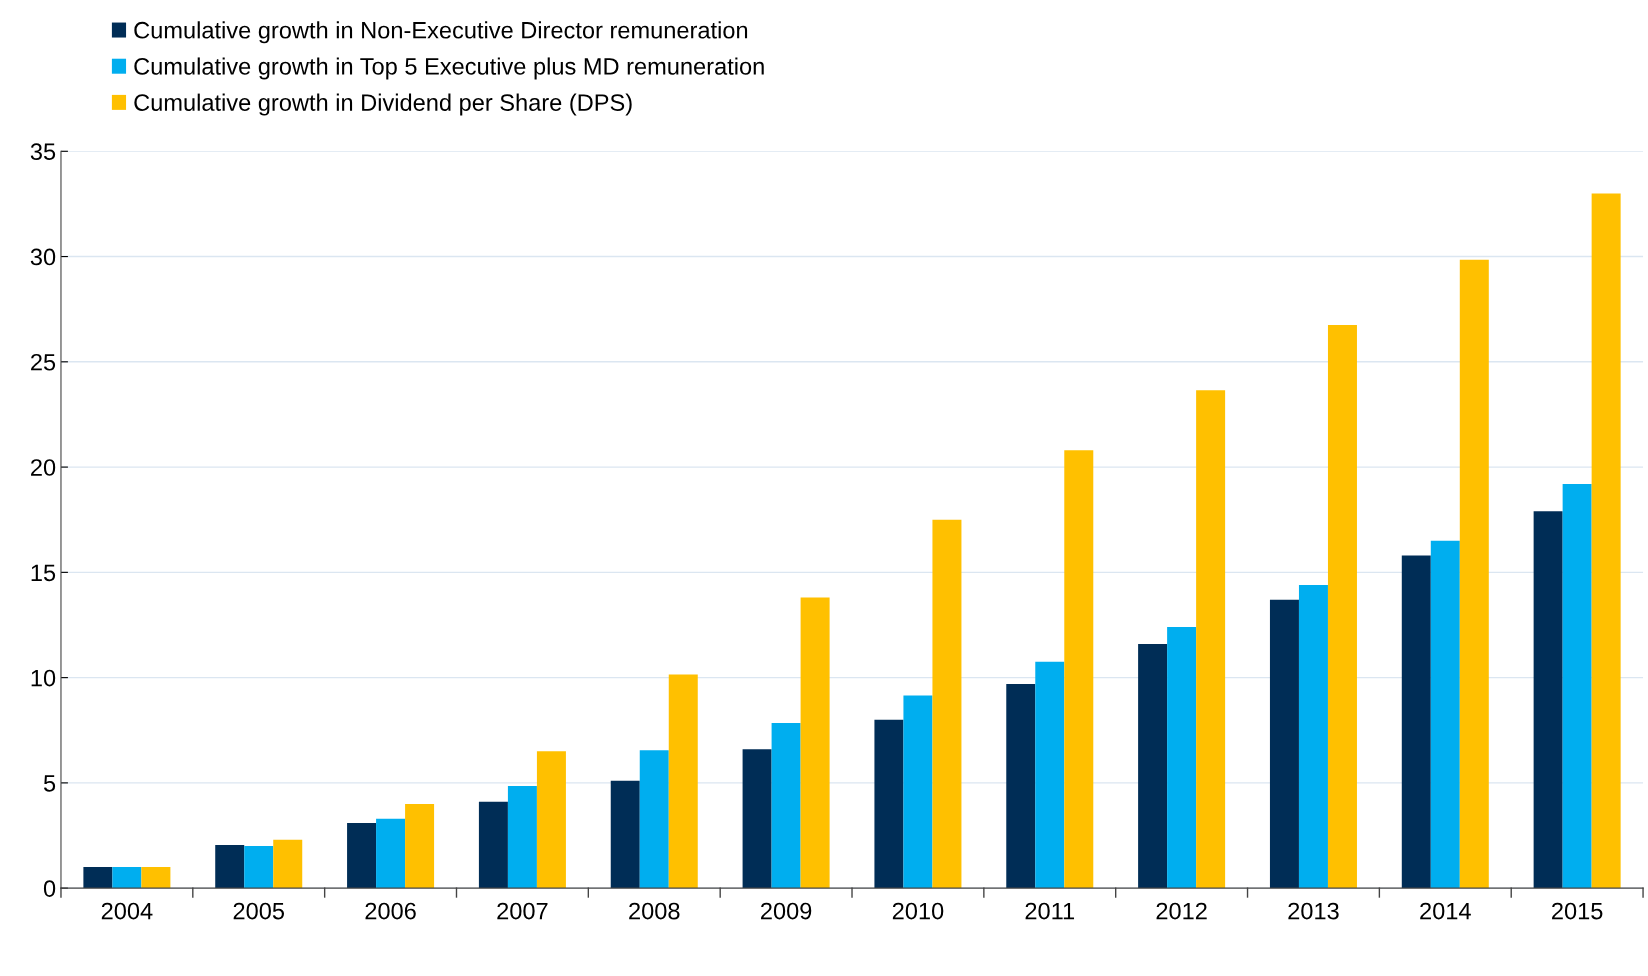  I want to click on legend-label: Cumulative growth in Dividend per Share (DPS), so click(383, 104).